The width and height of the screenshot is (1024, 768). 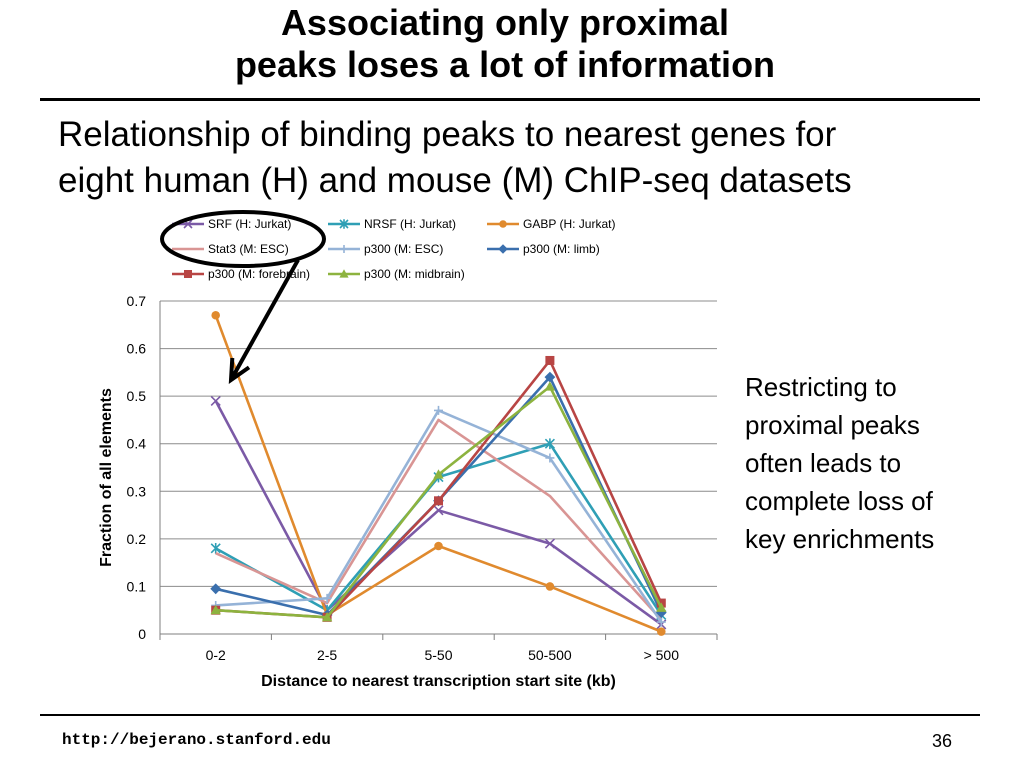 I want to click on y-tick-label: 0.3, so click(x=137, y=491).